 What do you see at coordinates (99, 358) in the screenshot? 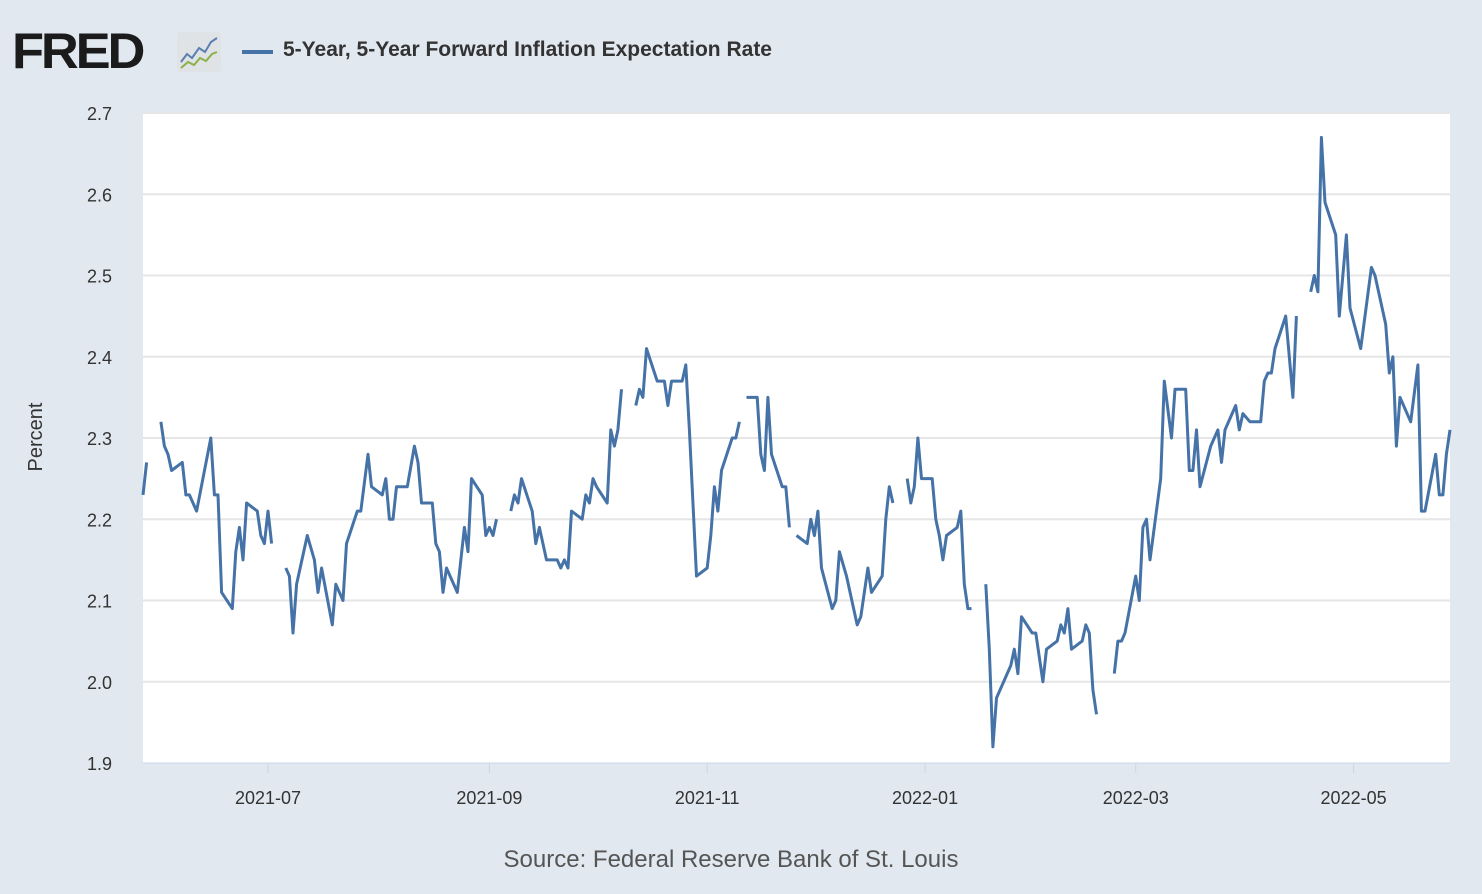
I see `y-tick-label: 2.4` at bounding box center [99, 358].